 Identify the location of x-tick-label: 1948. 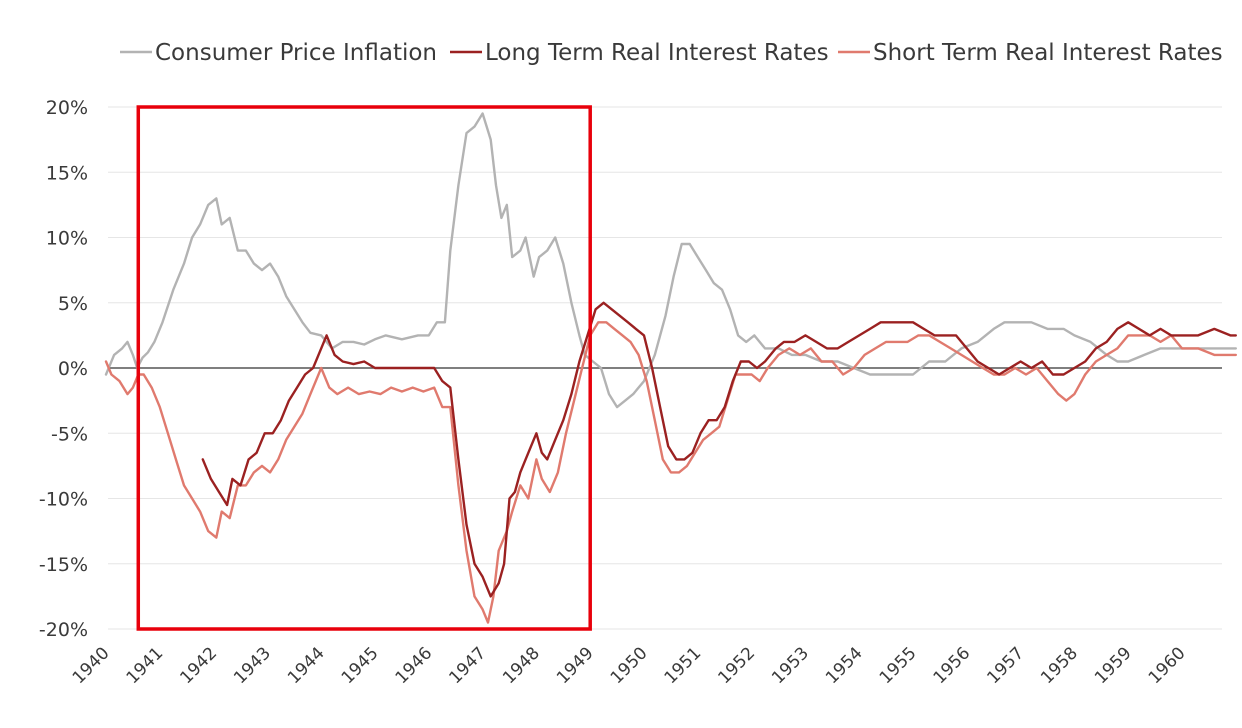
(521, 665).